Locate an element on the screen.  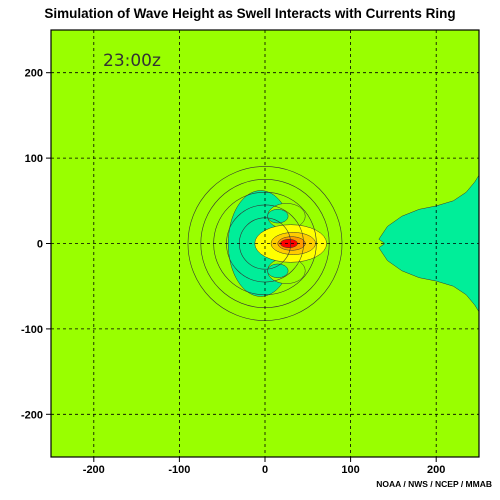
region-peak is located at coordinates (289, 243).